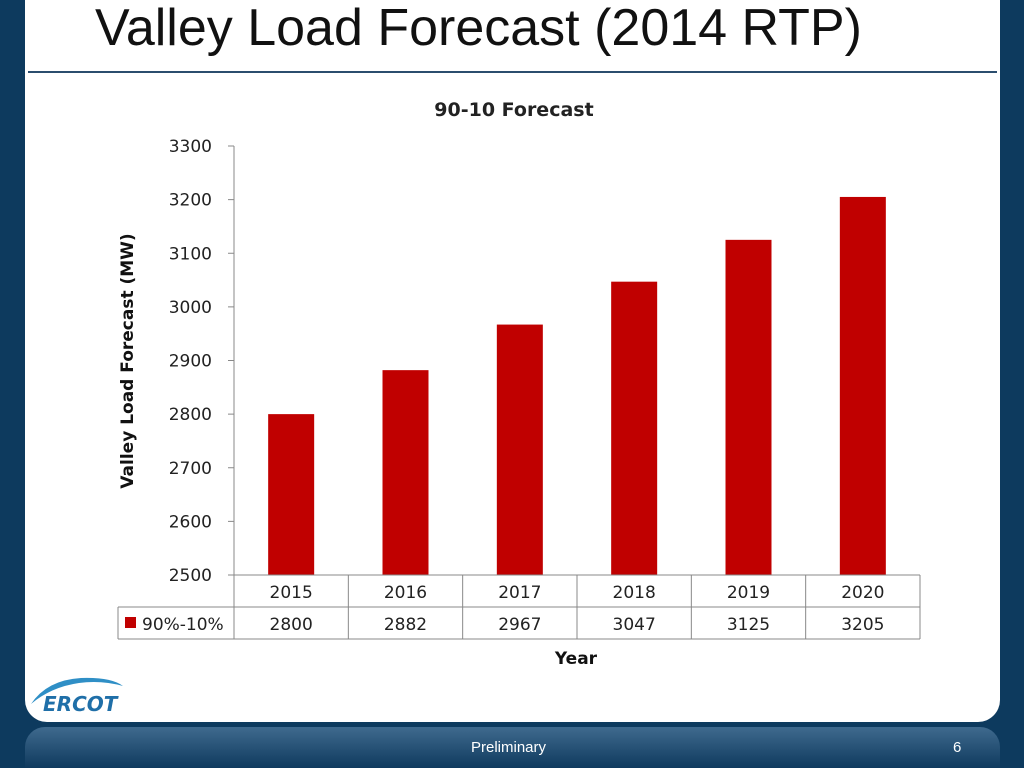  What do you see at coordinates (478, 28) in the screenshot?
I see `slide-title: Valley Load Forecast (2014 RTP)` at bounding box center [478, 28].